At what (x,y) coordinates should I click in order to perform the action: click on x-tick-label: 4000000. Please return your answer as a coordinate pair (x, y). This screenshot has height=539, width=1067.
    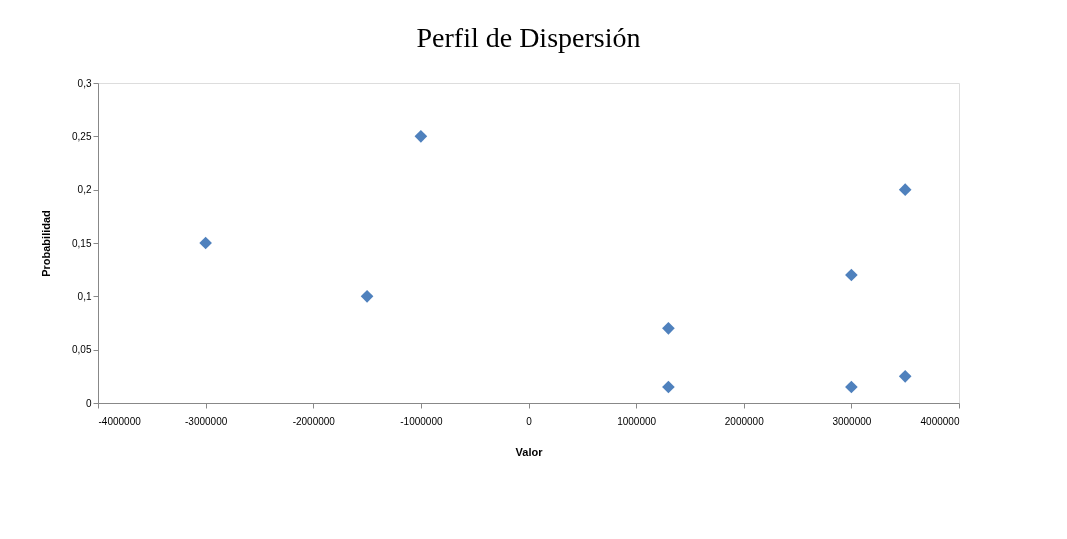
    Looking at the image, I should click on (940, 421).